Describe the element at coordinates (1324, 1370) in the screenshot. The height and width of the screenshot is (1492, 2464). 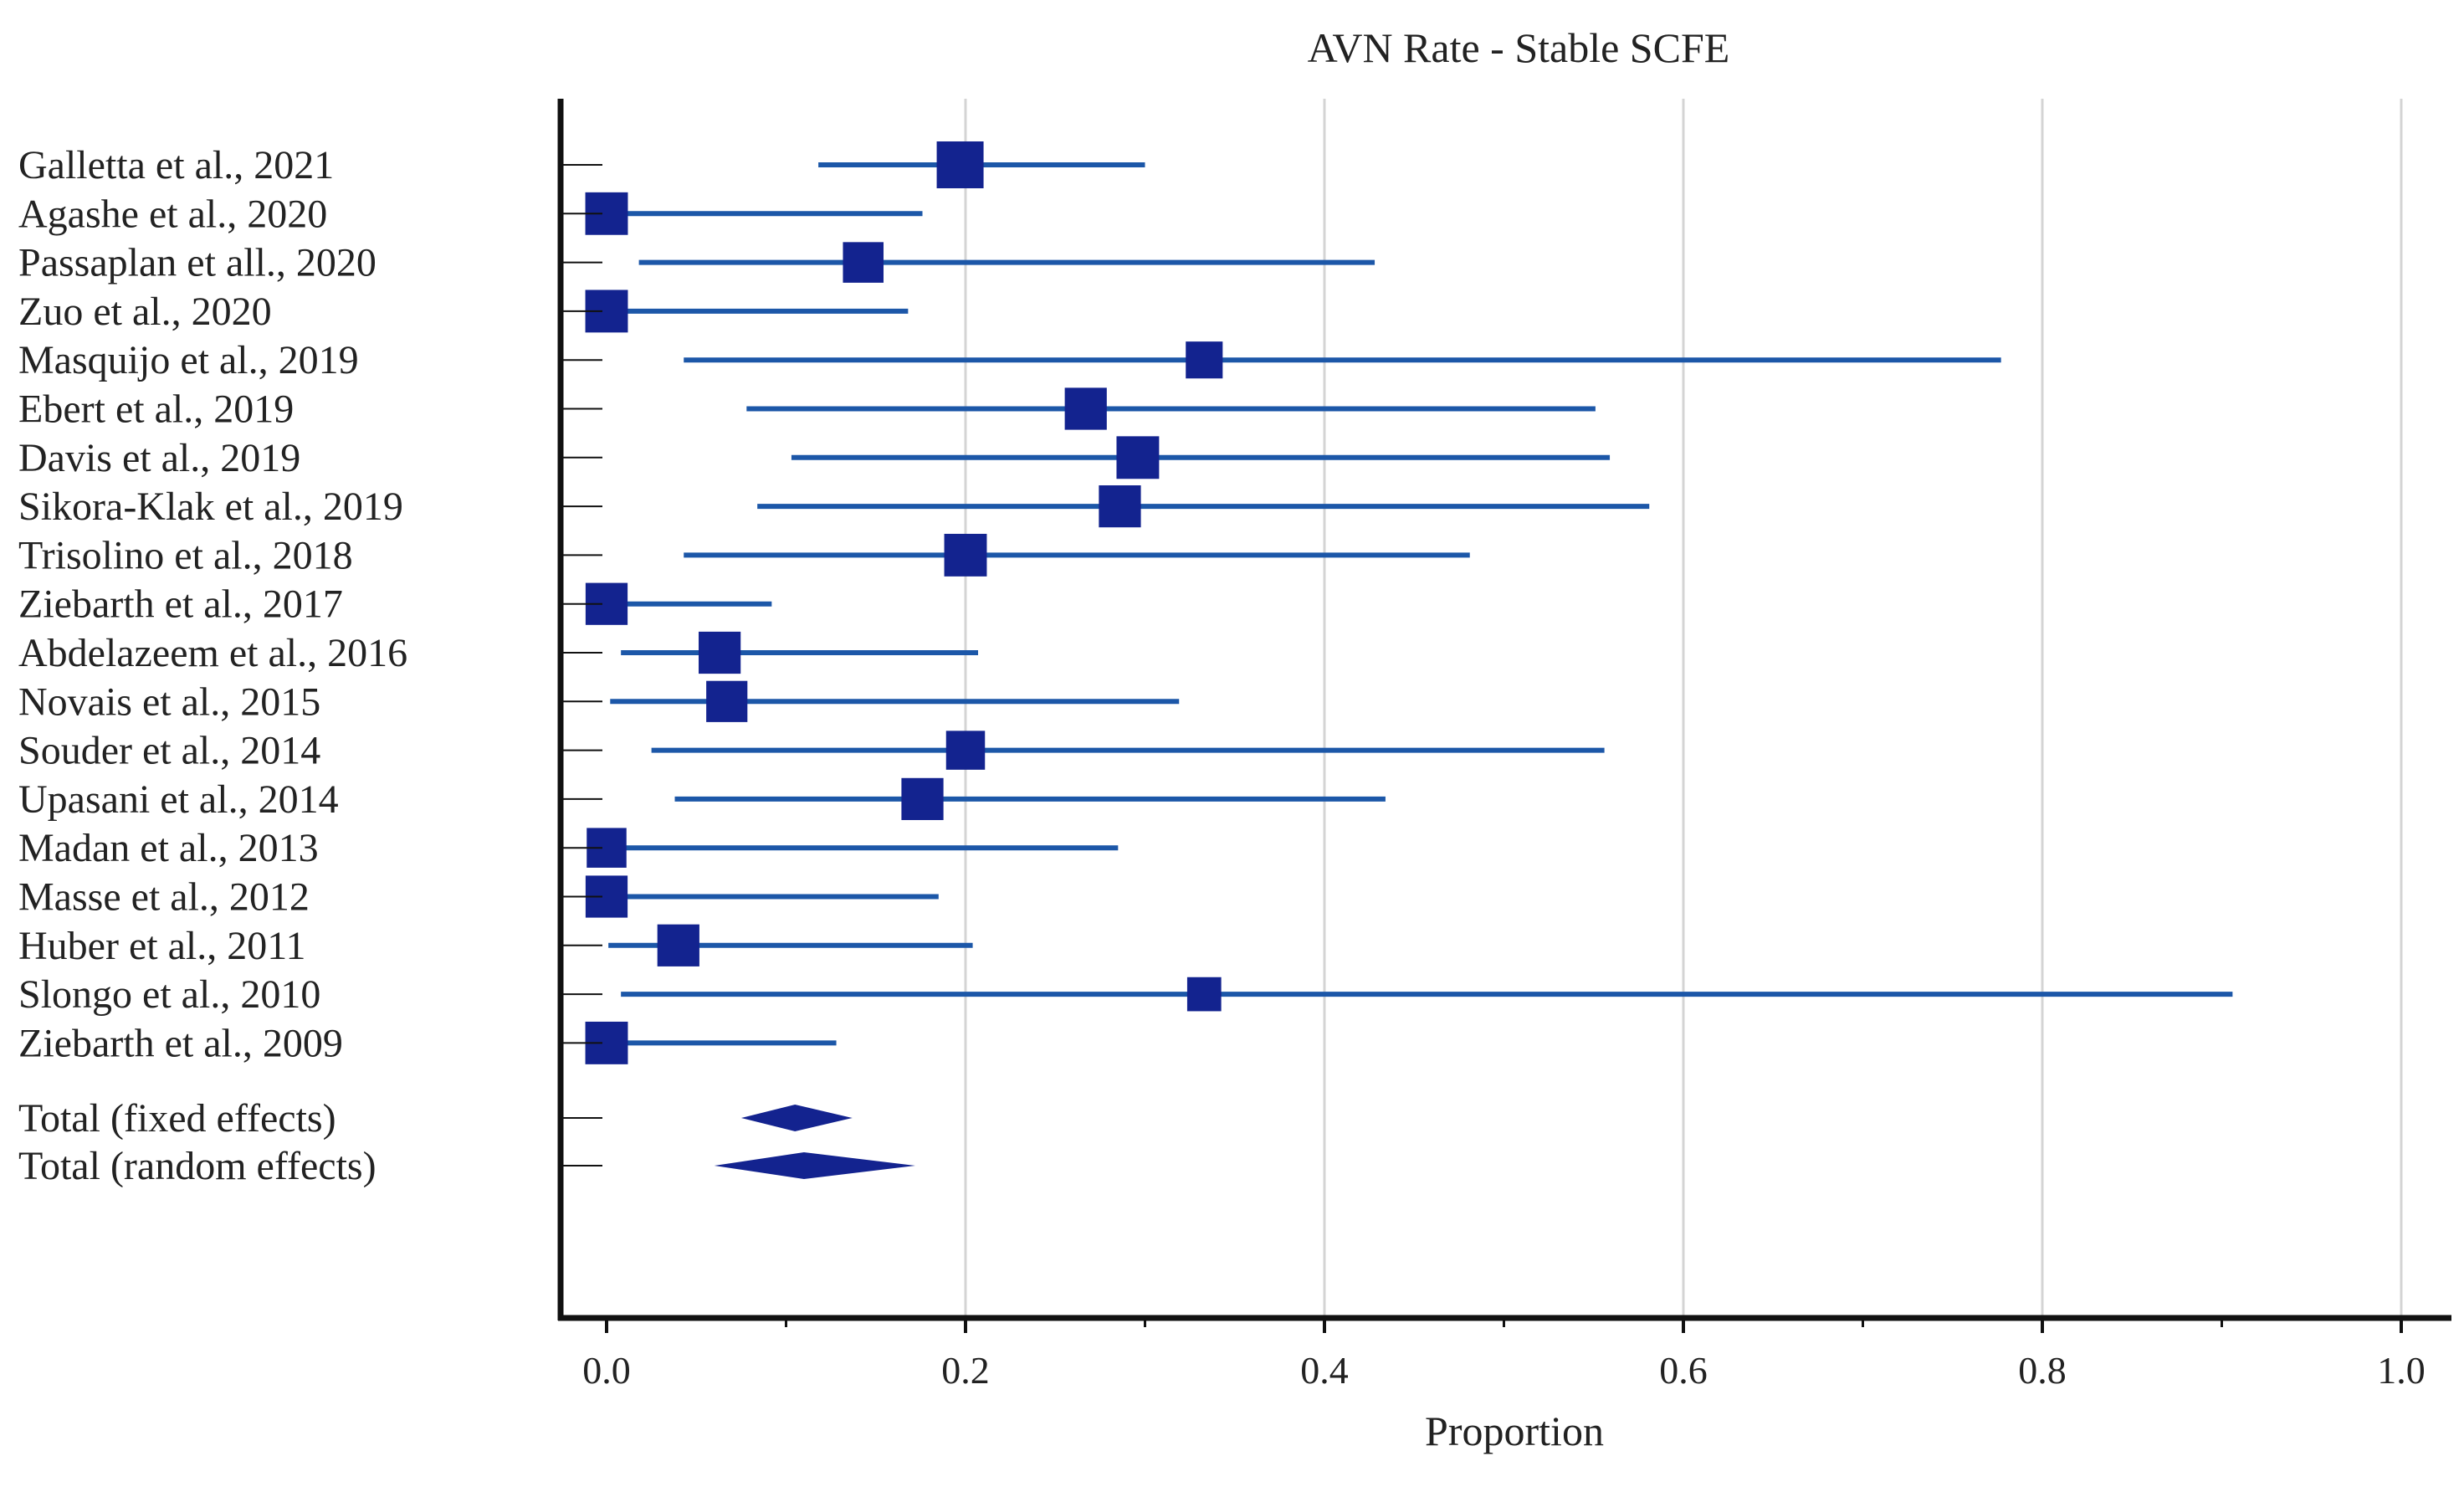
I see `x-tick-label: 0.4` at that location.